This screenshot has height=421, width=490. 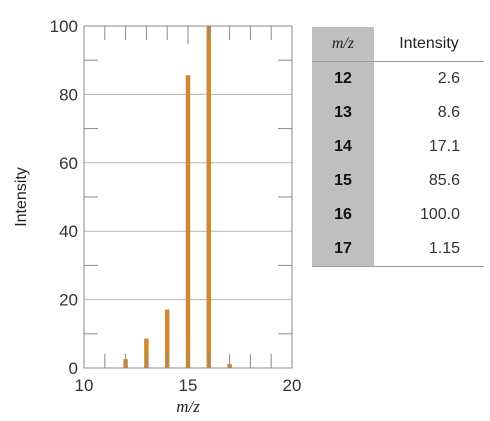 I want to click on y-tick-label: 80, so click(x=68, y=94).